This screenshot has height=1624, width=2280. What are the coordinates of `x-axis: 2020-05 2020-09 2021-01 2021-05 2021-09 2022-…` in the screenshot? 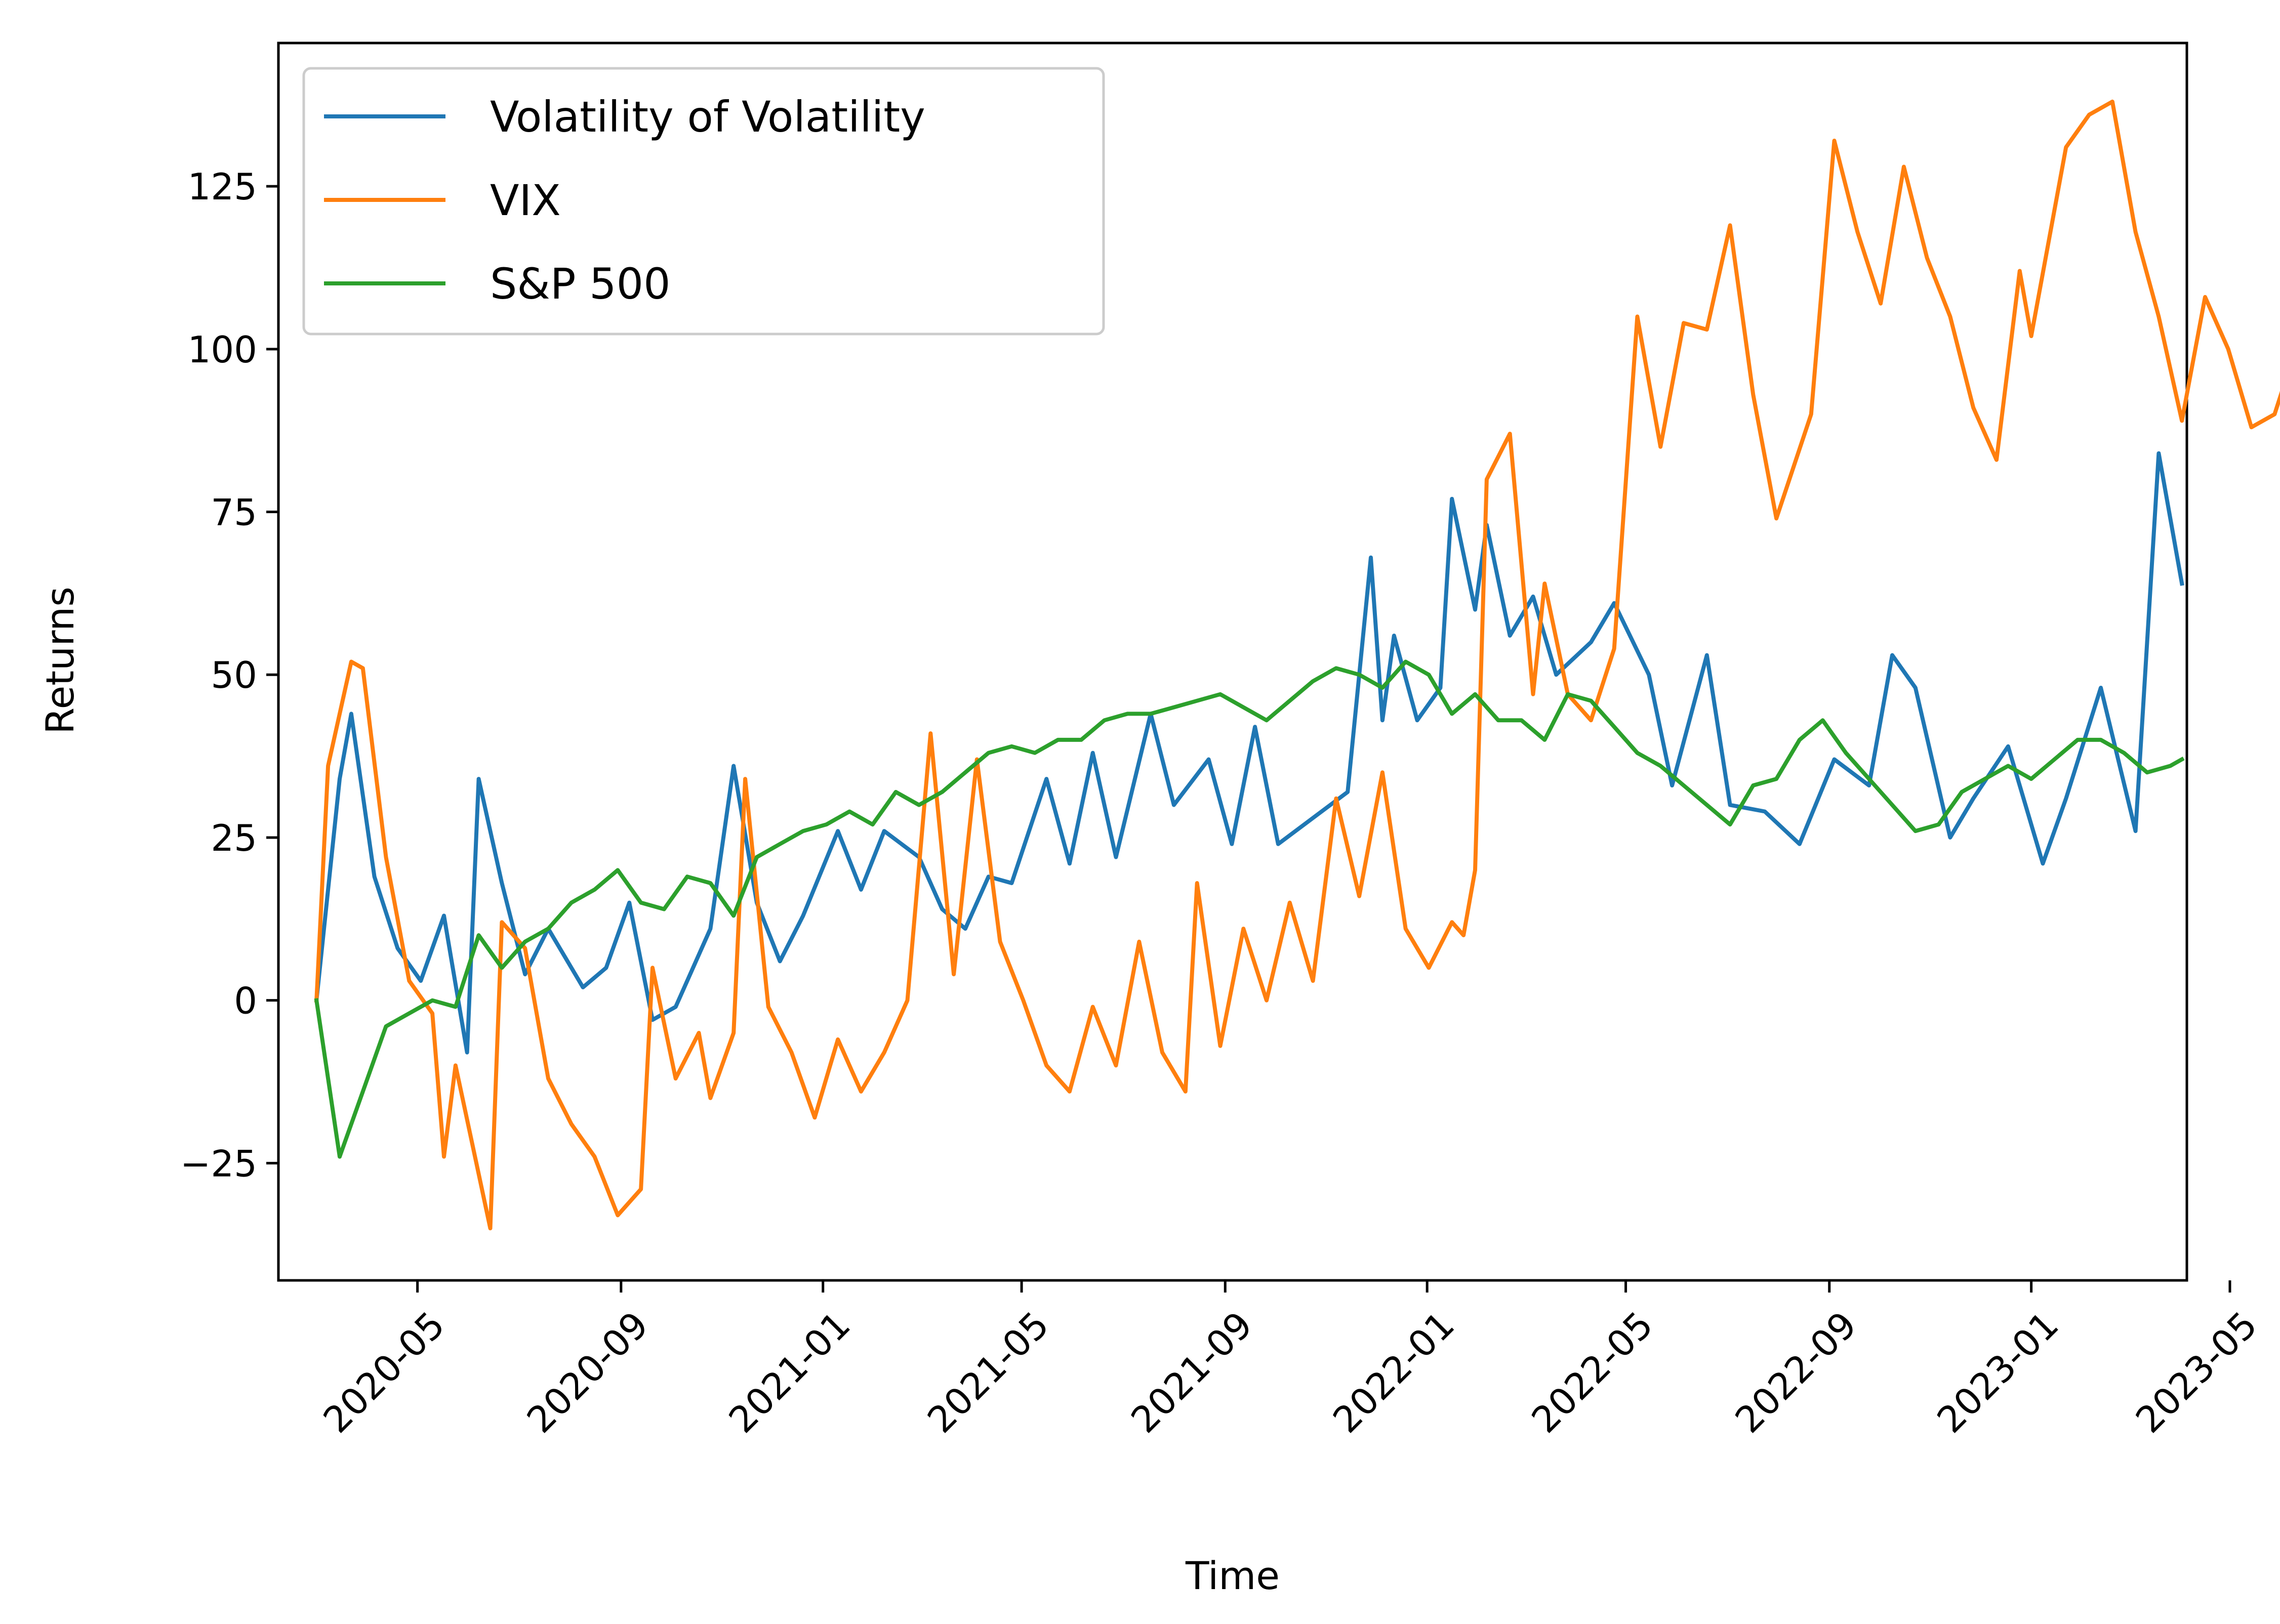 It's located at (1290, 1360).